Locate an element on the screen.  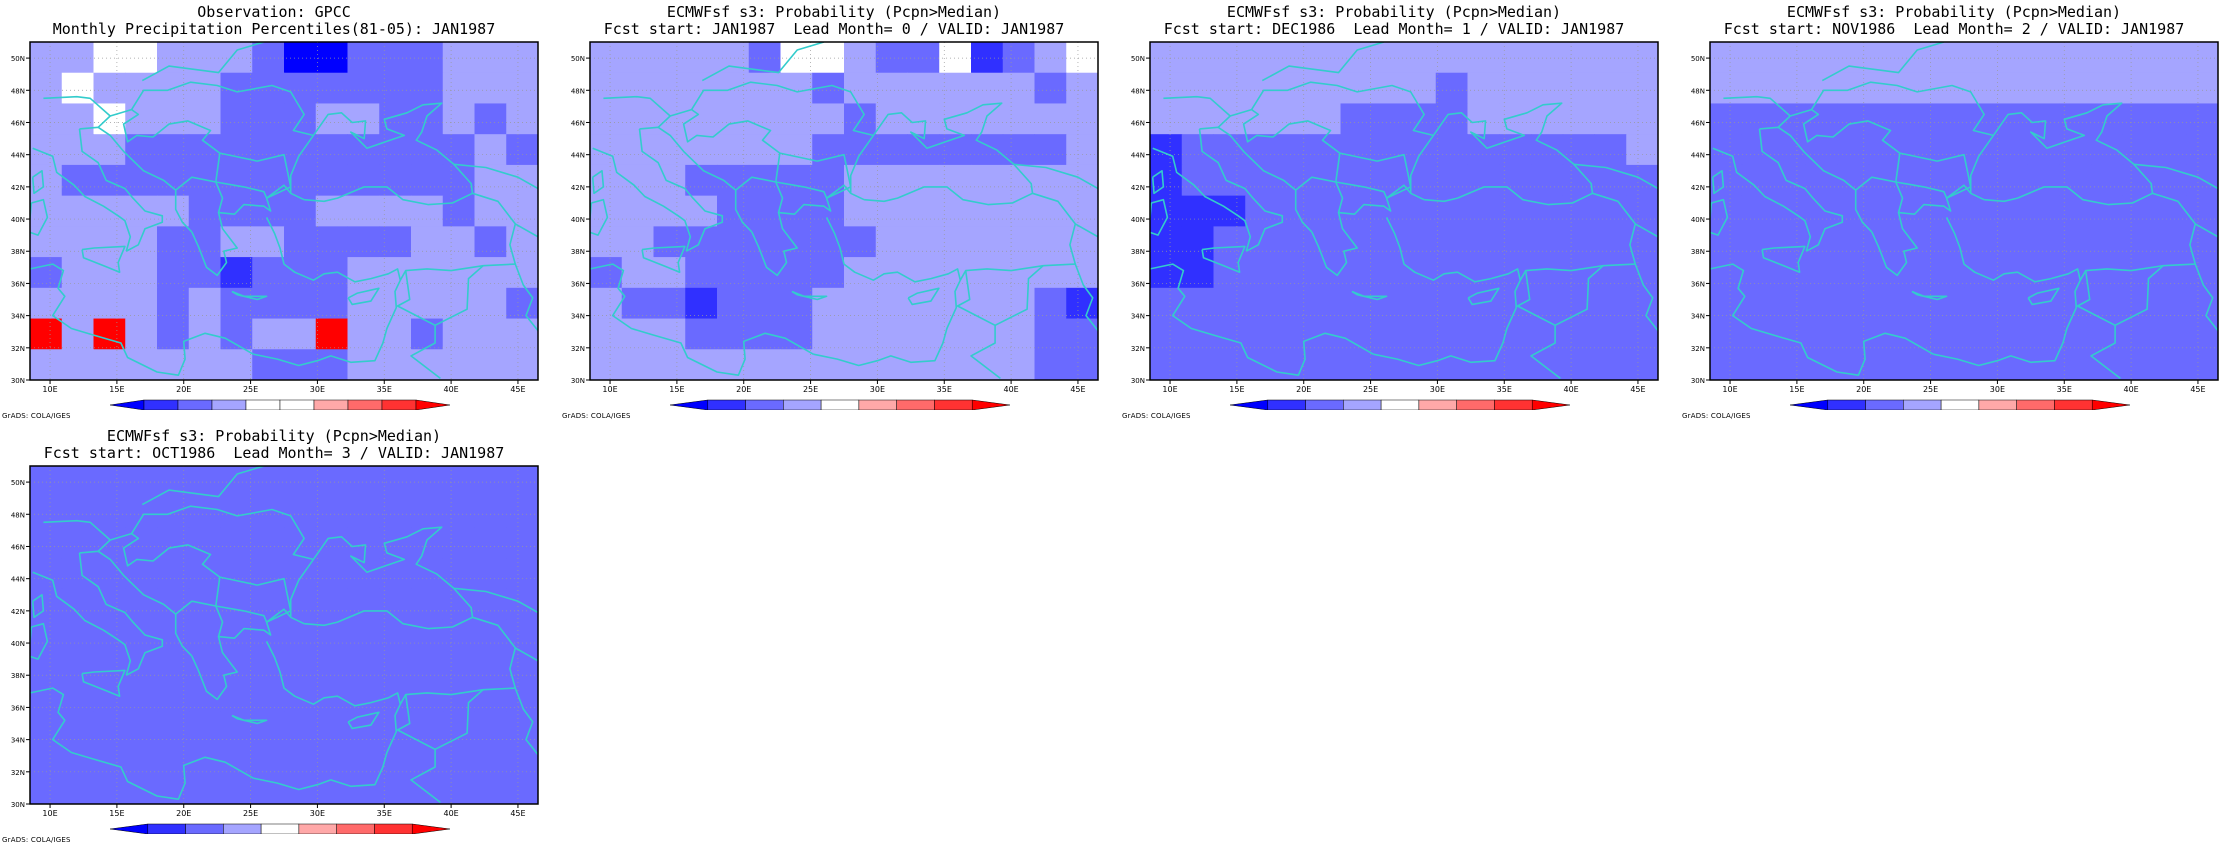
x-tick-label: 15E is located at coordinates (1236, 389).